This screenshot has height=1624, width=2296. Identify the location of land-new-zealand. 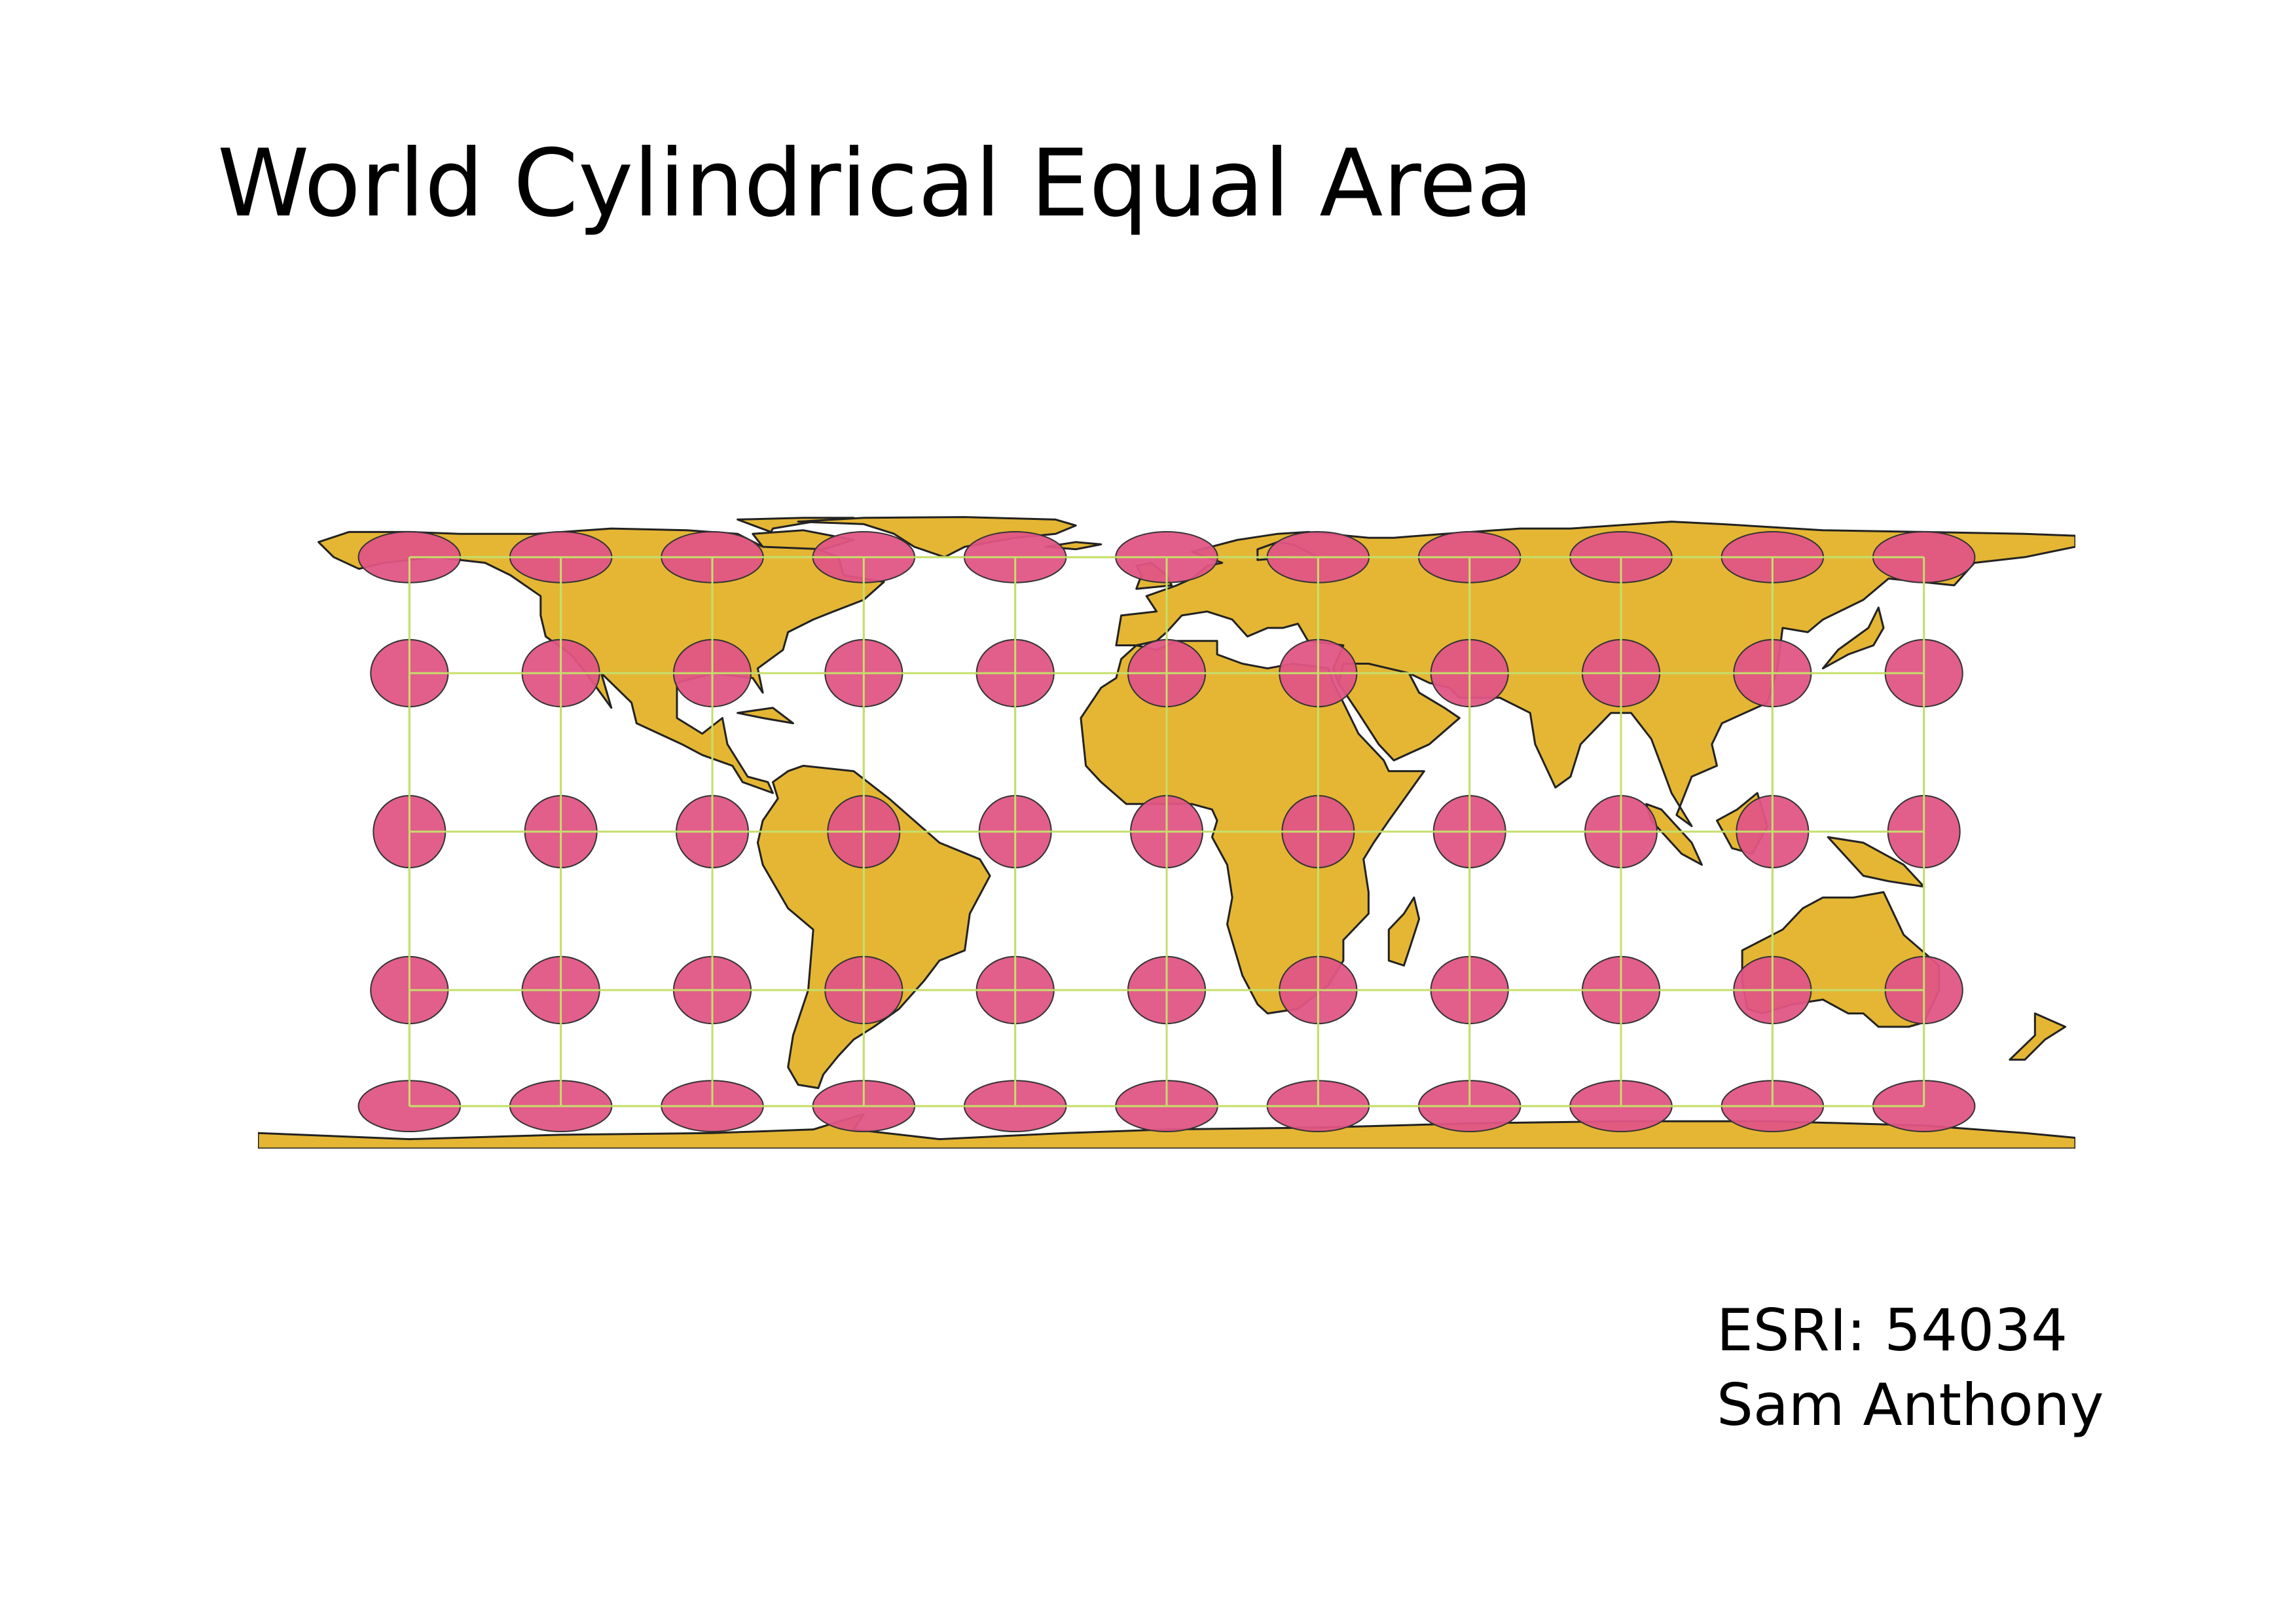
(2038, 1036).